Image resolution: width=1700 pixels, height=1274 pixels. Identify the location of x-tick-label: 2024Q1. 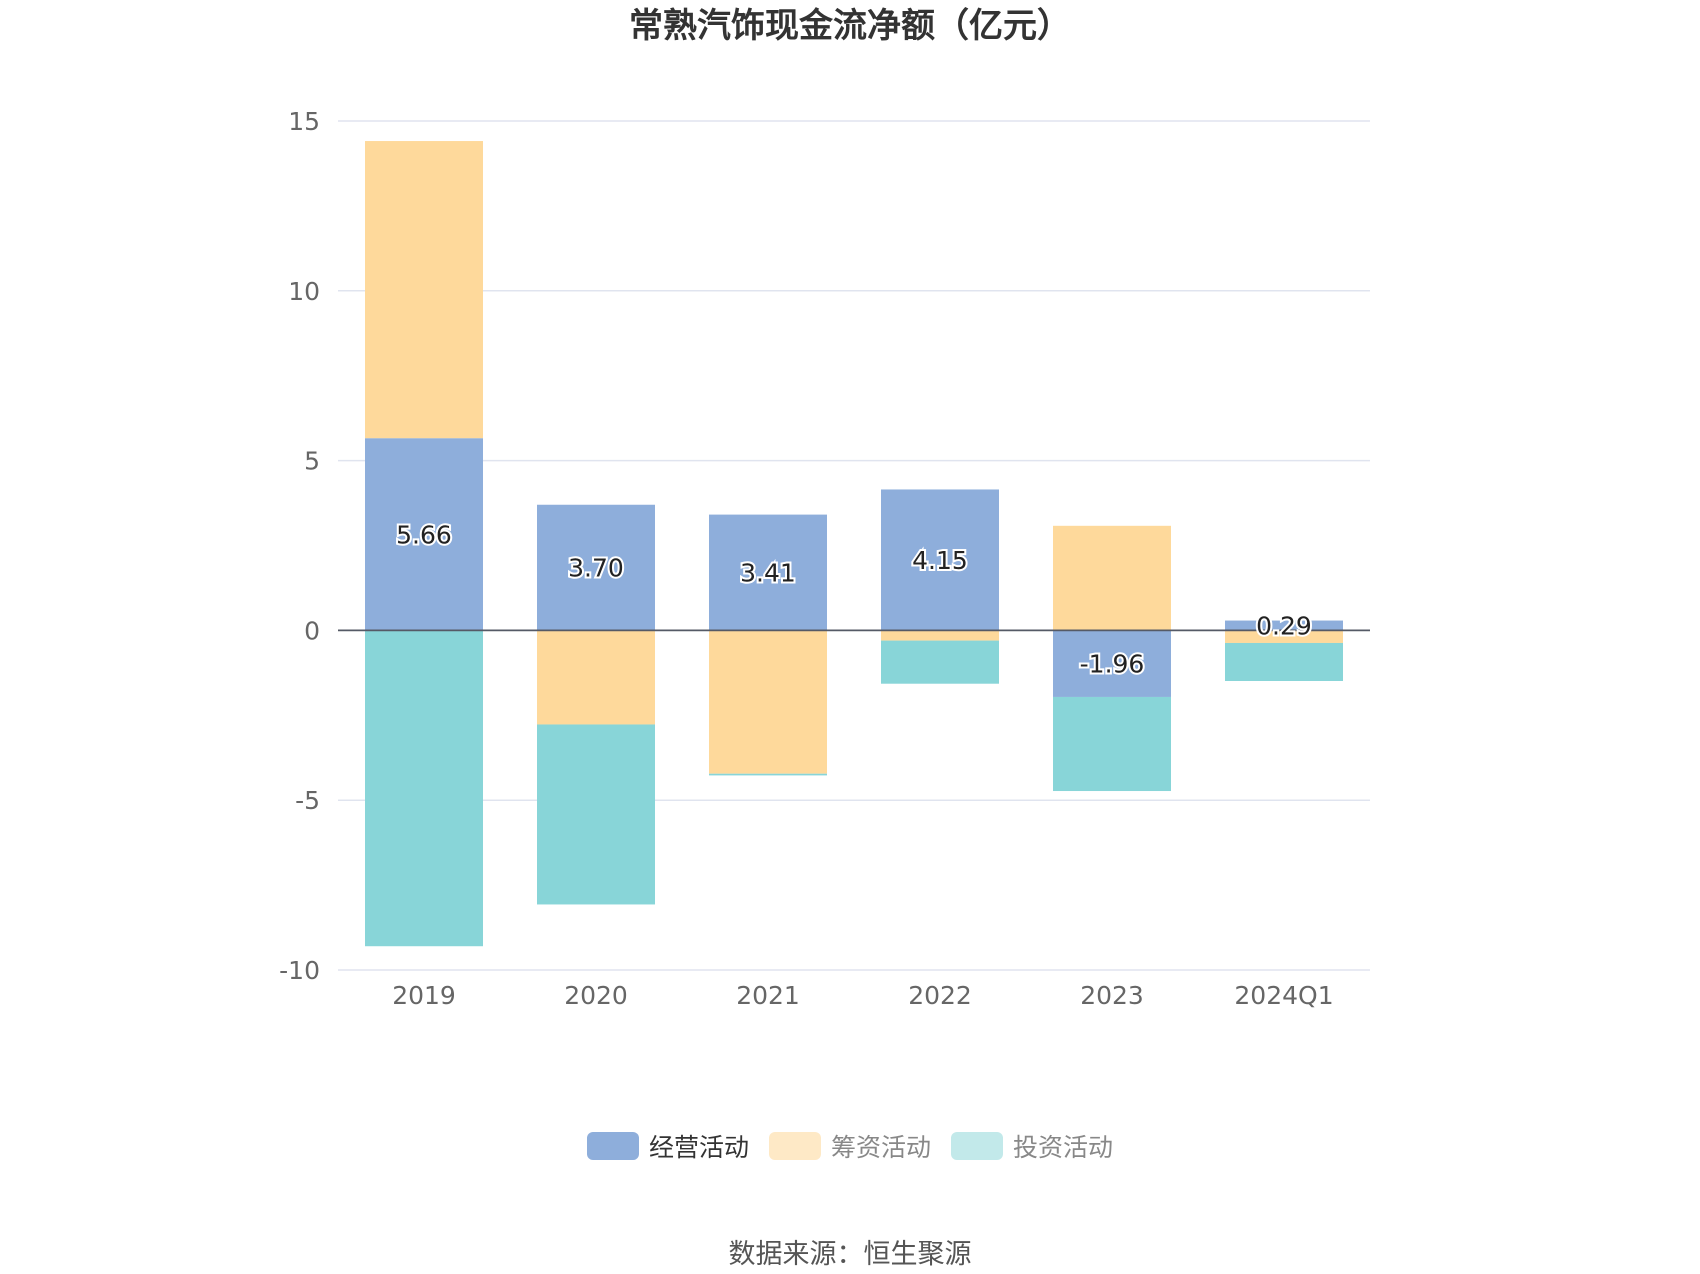
(1283, 995).